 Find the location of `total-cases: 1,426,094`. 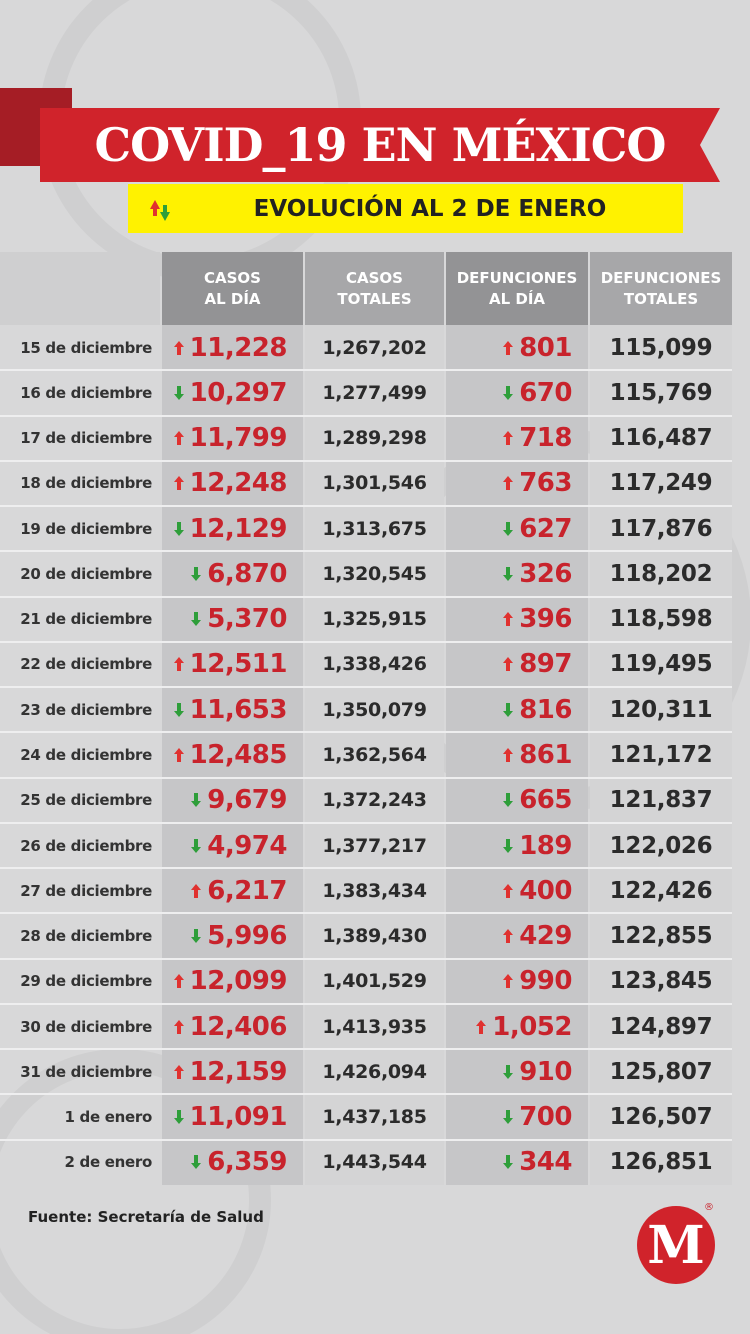

total-cases: 1,426,094 is located at coordinates (374, 1071).